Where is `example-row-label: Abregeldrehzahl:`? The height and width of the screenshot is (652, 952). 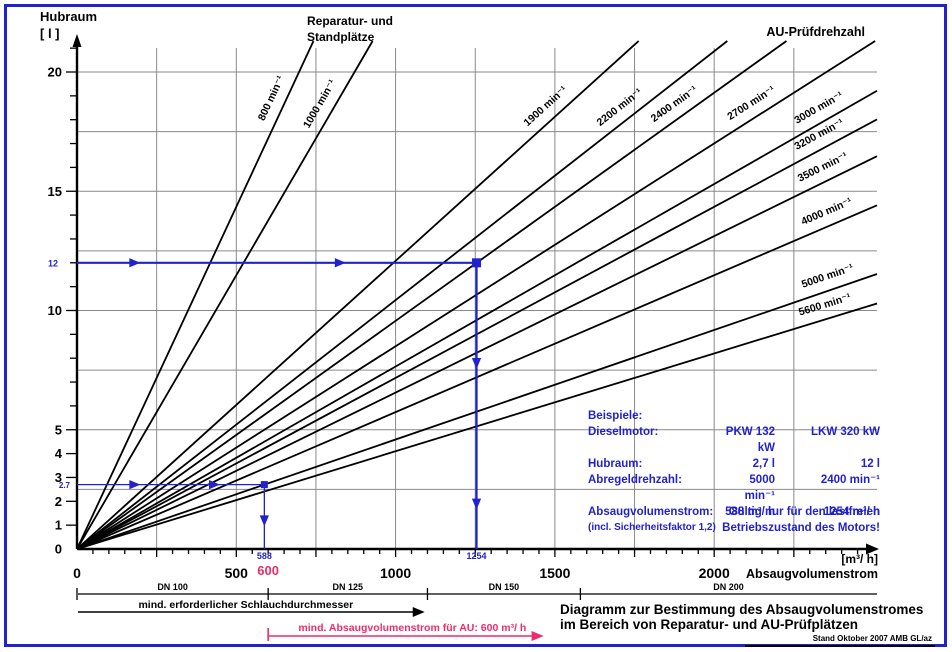 example-row-label: Abregeldrehzahl: is located at coordinates (635, 480).